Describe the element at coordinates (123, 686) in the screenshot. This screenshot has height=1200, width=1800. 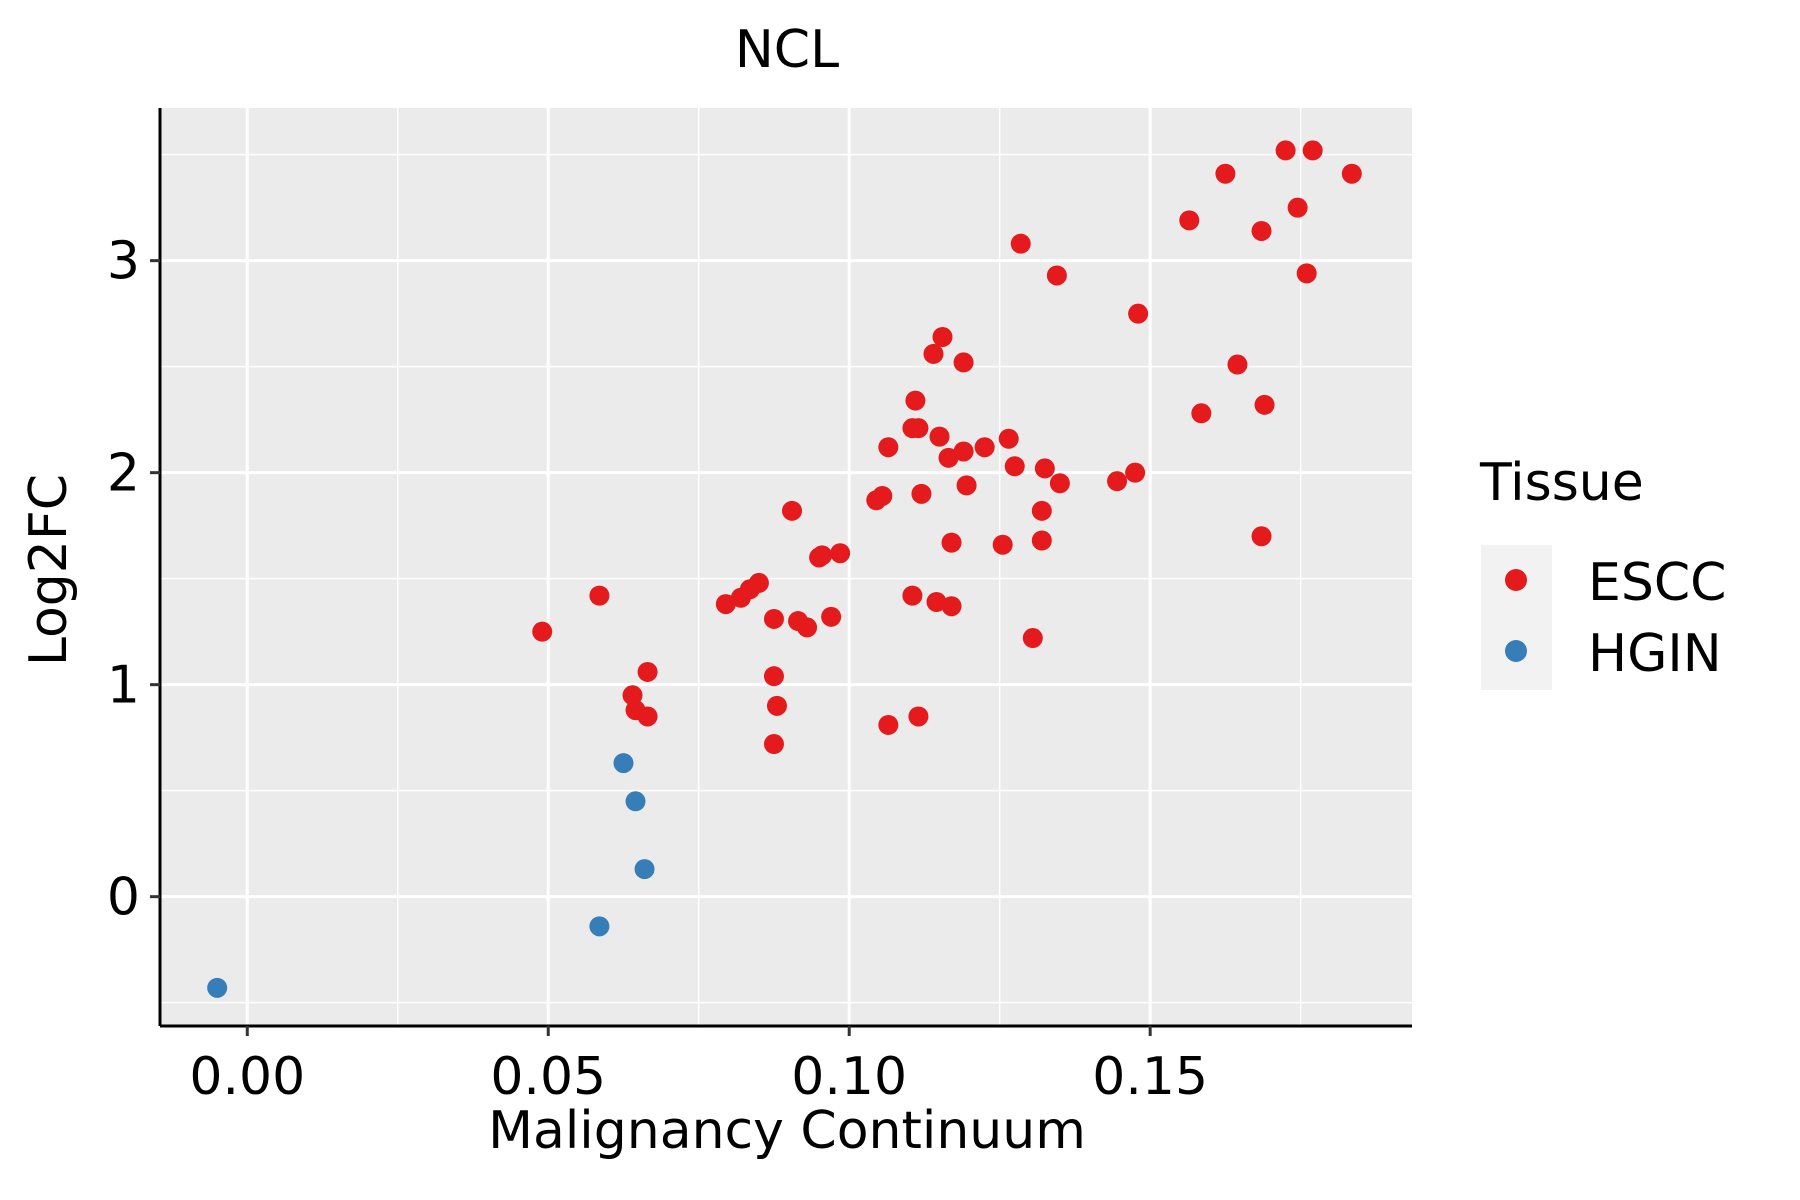
I see `y-tick-label: 1` at that location.